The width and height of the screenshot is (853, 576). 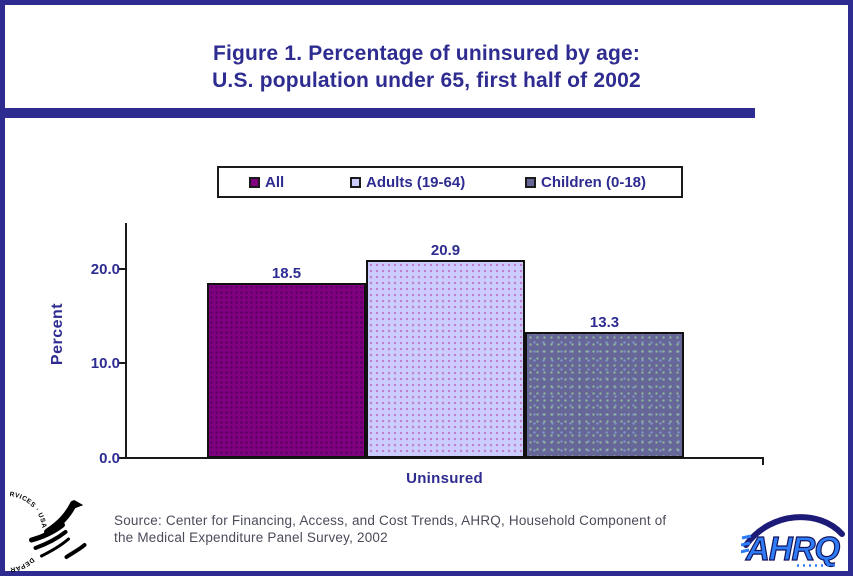 I want to click on bar-value-label-children: 13.3, so click(x=604, y=322).